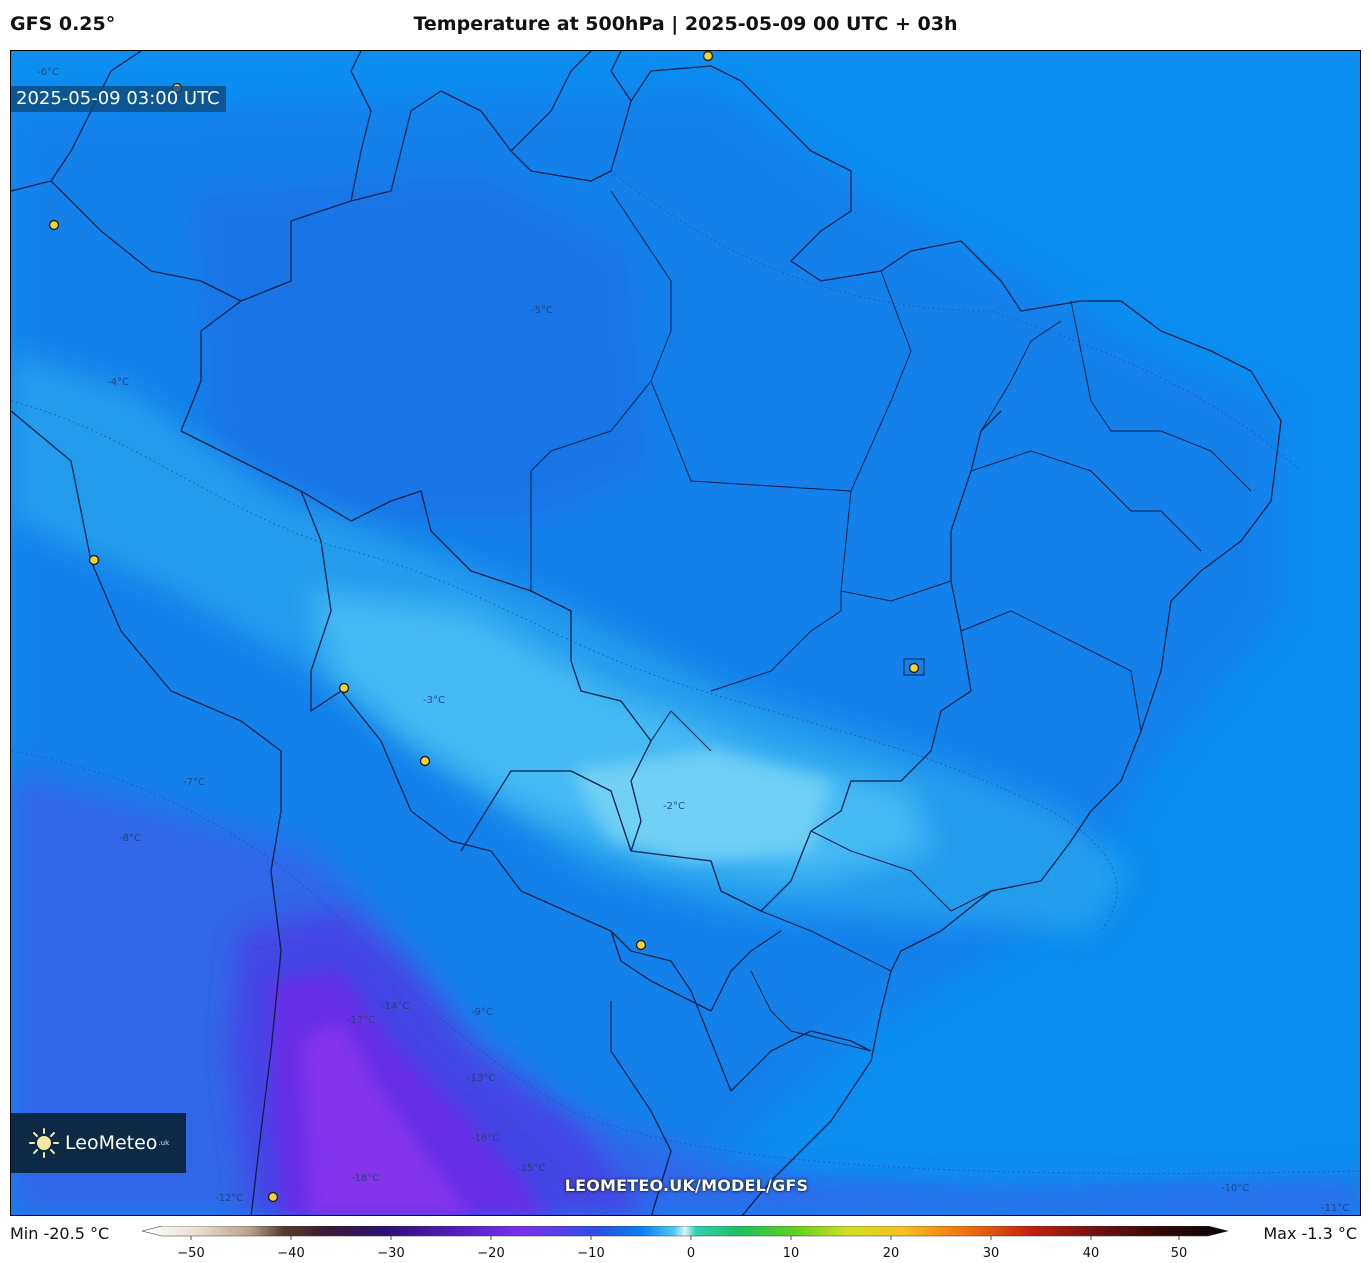 This screenshot has width=1371, height=1263. Describe the element at coordinates (991, 1253) in the screenshot. I see `scale-tick-label: 30` at that location.